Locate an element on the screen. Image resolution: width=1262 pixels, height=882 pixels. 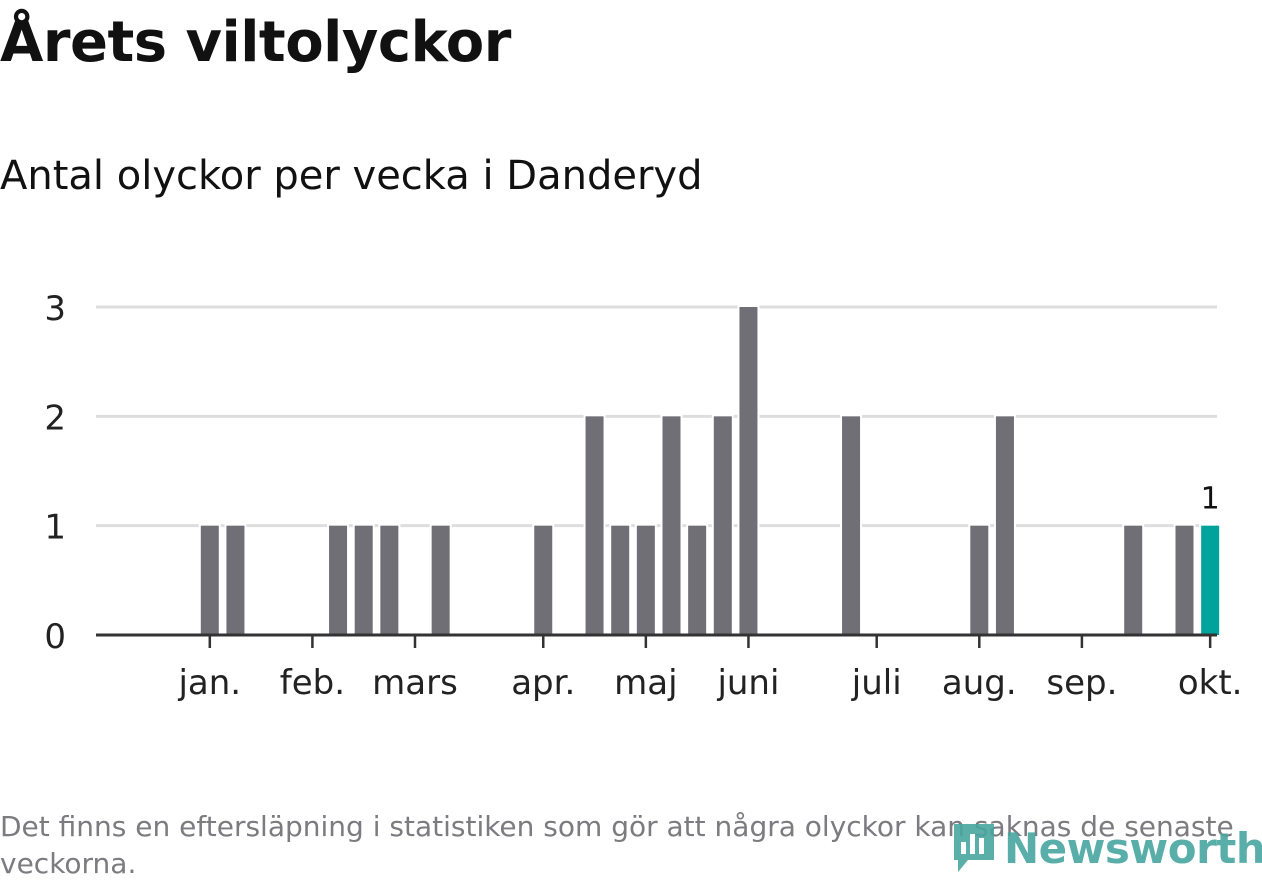
chart-title: Årets viltolyckor is located at coordinates (255, 42).